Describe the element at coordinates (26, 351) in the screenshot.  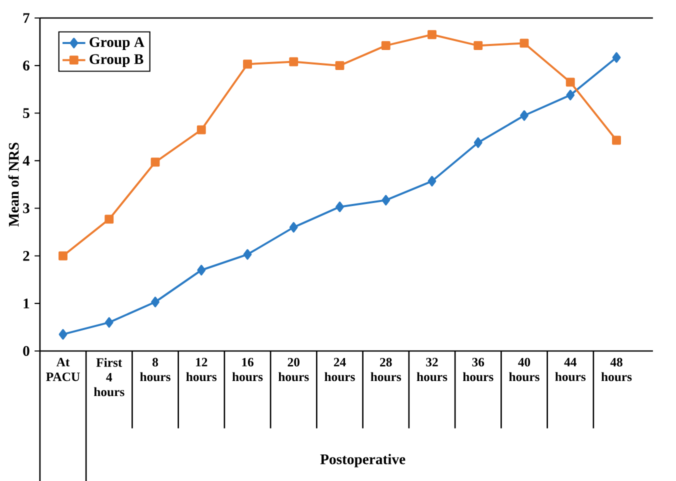
I see `y-tick-label: 0` at that location.